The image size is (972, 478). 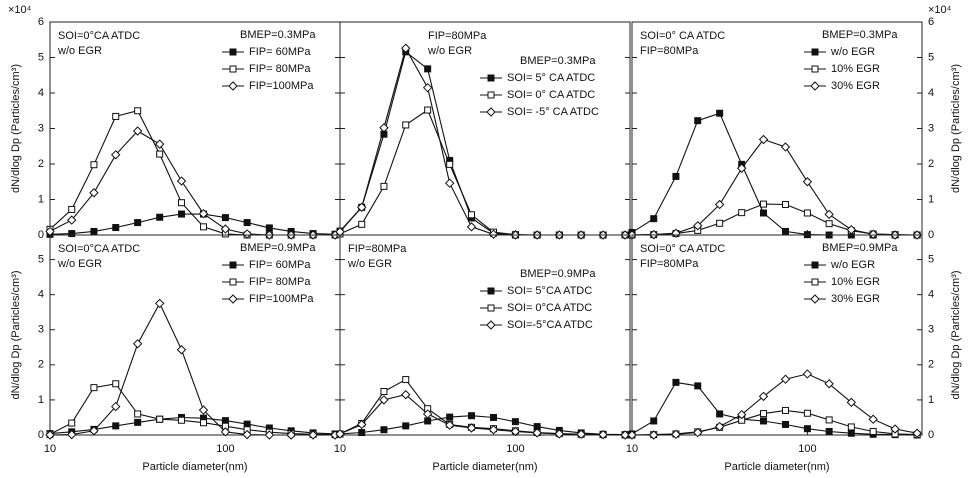 I want to click on legend-label: w/o EGR, so click(x=852, y=265).